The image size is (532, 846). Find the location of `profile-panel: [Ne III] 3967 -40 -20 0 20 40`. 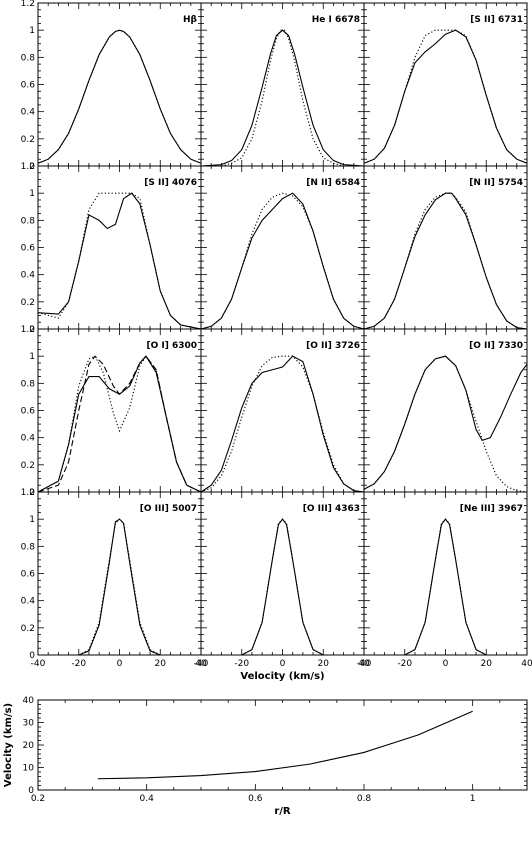

profile-panel: [Ne III] 3967 -40 -20 0 20 40 is located at coordinates (444, 580).